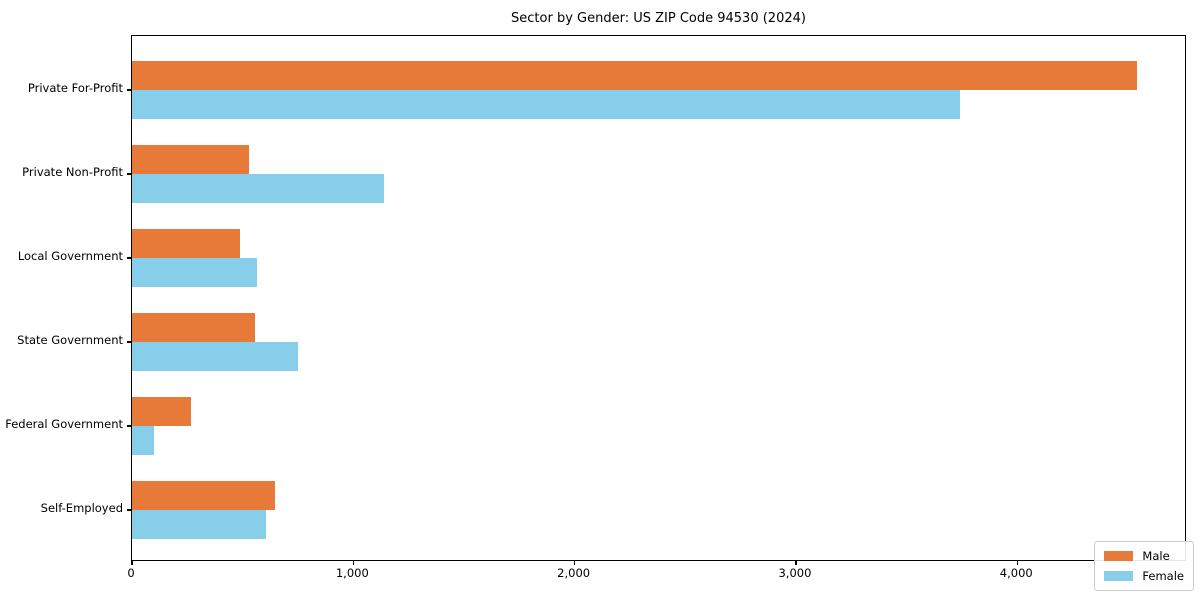 This screenshot has height=600, width=1200. I want to click on x-tick-label-1: 1,000, so click(352, 573).